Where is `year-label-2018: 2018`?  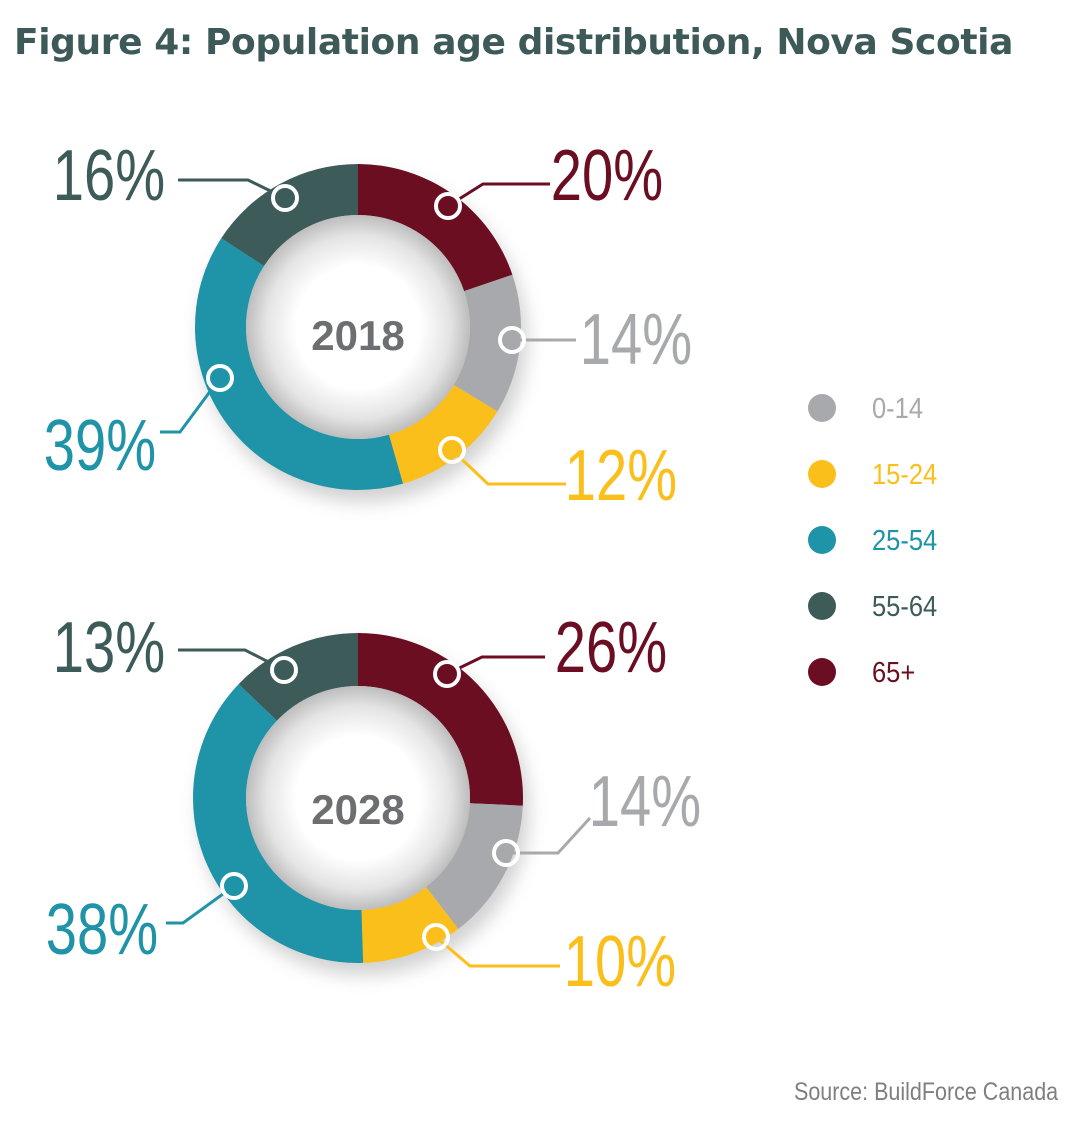
year-label-2018: 2018 is located at coordinates (357, 335).